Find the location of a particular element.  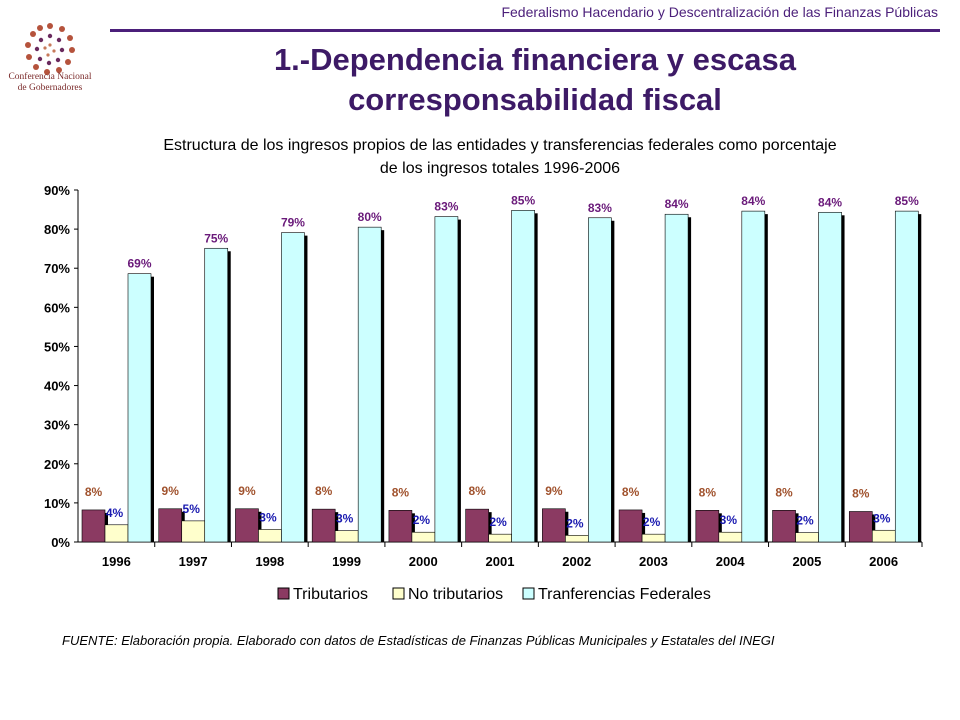

conago-logo-icon is located at coordinates (50, 49).